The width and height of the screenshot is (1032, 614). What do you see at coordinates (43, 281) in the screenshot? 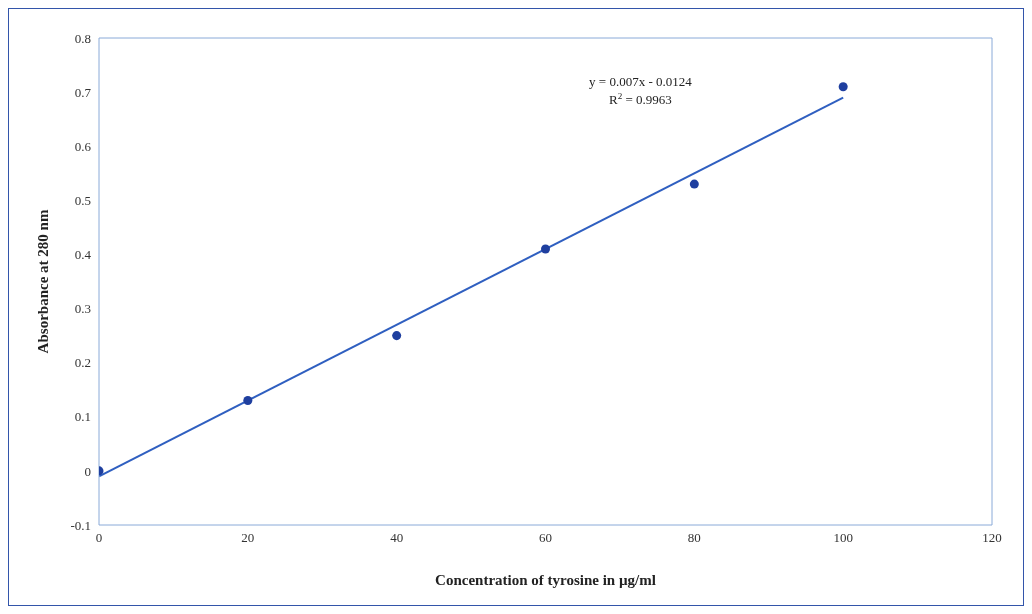
I see `y-axis-title: Absorbance at 280 nm` at bounding box center [43, 281].